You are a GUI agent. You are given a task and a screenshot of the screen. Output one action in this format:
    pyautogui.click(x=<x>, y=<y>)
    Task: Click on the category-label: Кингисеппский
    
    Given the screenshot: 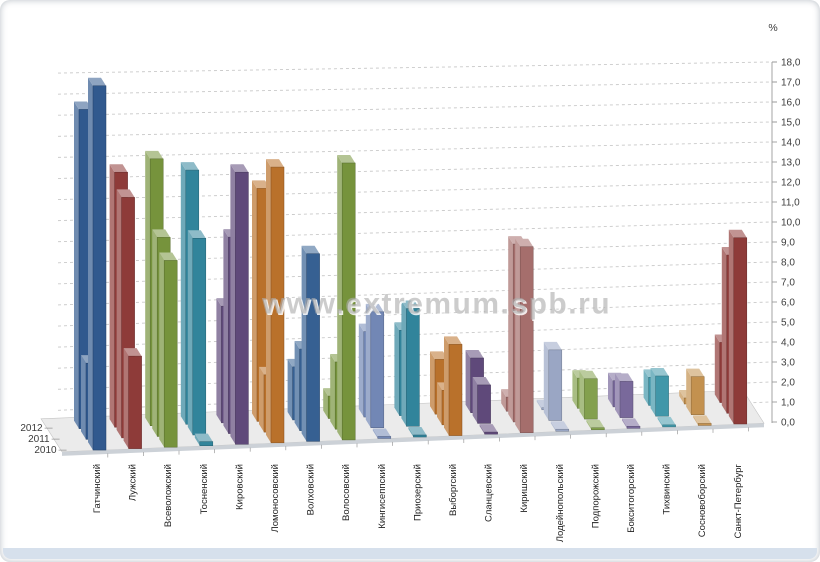 What is the action you would take?
    pyautogui.click(x=382, y=496)
    